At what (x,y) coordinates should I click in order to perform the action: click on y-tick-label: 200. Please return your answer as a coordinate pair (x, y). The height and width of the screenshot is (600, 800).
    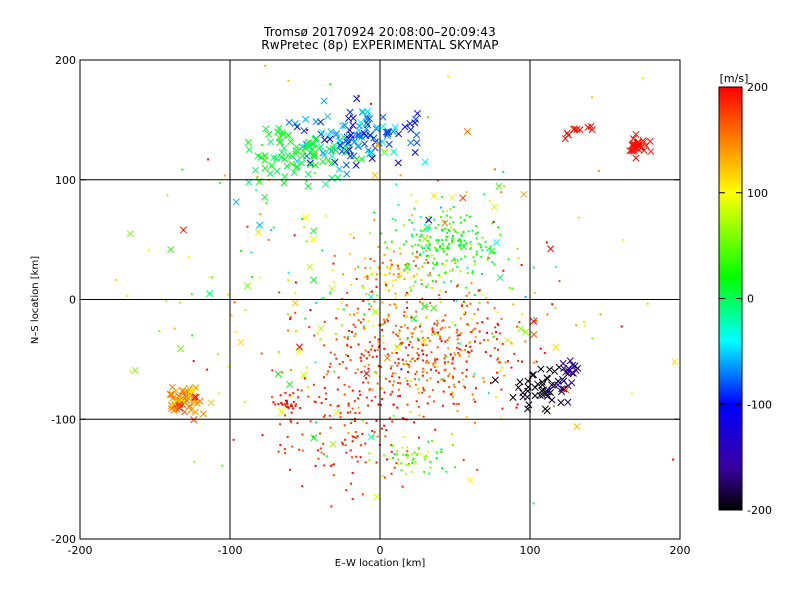
    Looking at the image, I should click on (65, 60).